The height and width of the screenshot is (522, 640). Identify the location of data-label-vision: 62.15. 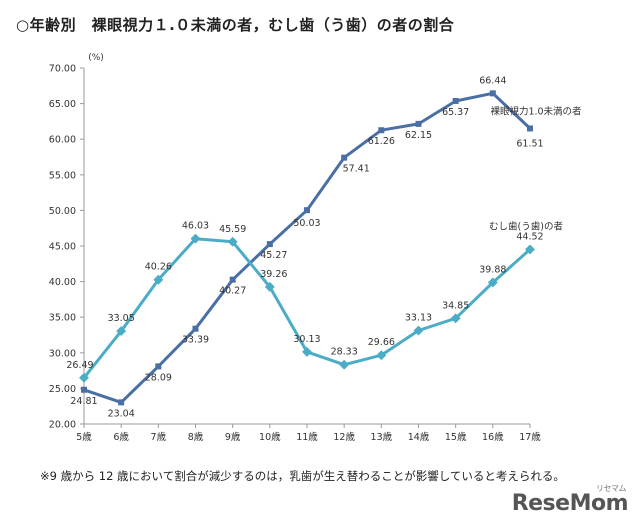
(418, 135).